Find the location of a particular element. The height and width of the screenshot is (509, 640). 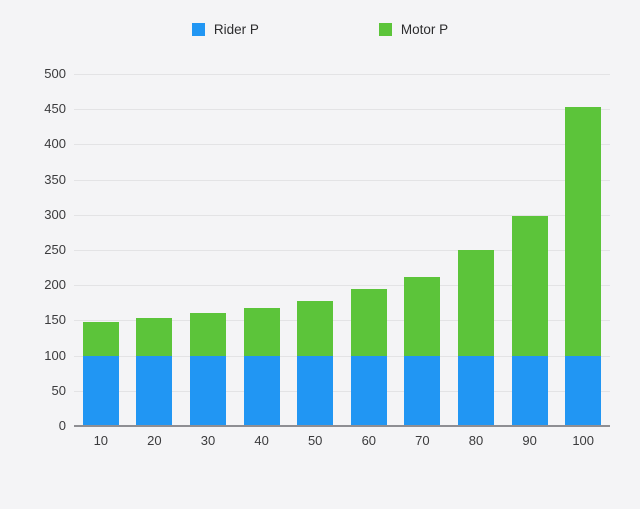

x-tick-label: 50 is located at coordinates (315, 440).